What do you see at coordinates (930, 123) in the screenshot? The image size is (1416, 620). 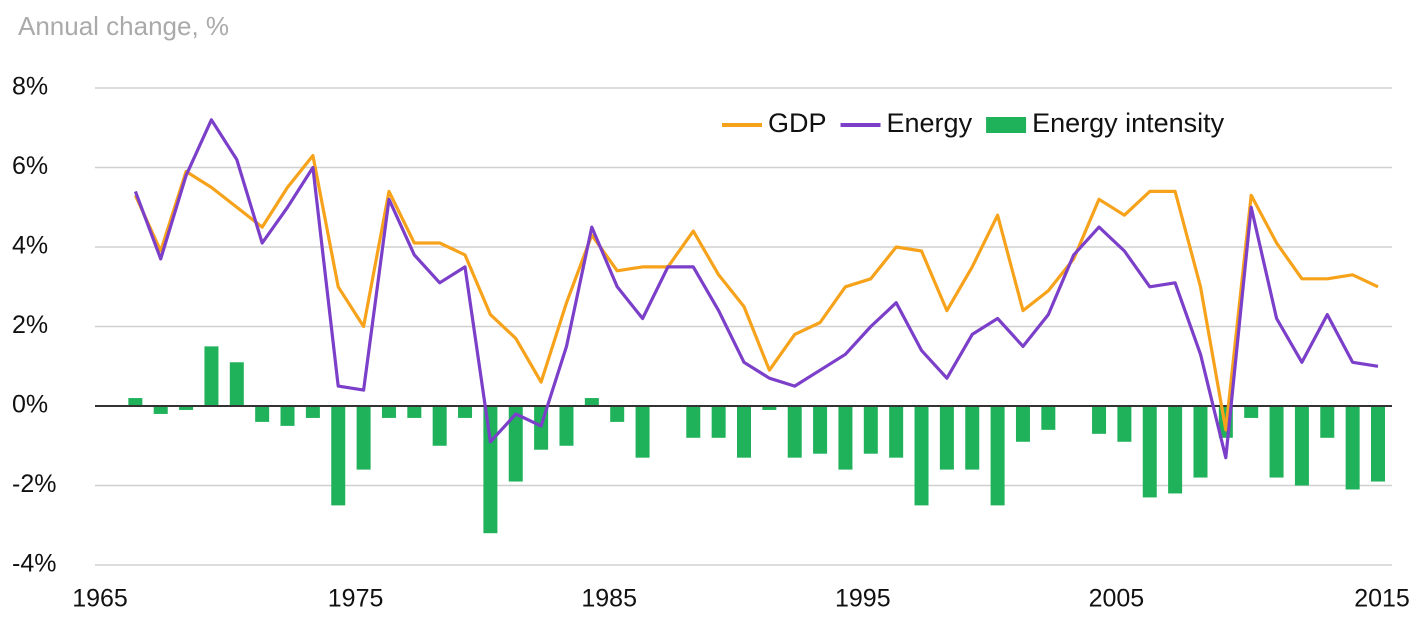 I see `legend-text: Energy` at bounding box center [930, 123].